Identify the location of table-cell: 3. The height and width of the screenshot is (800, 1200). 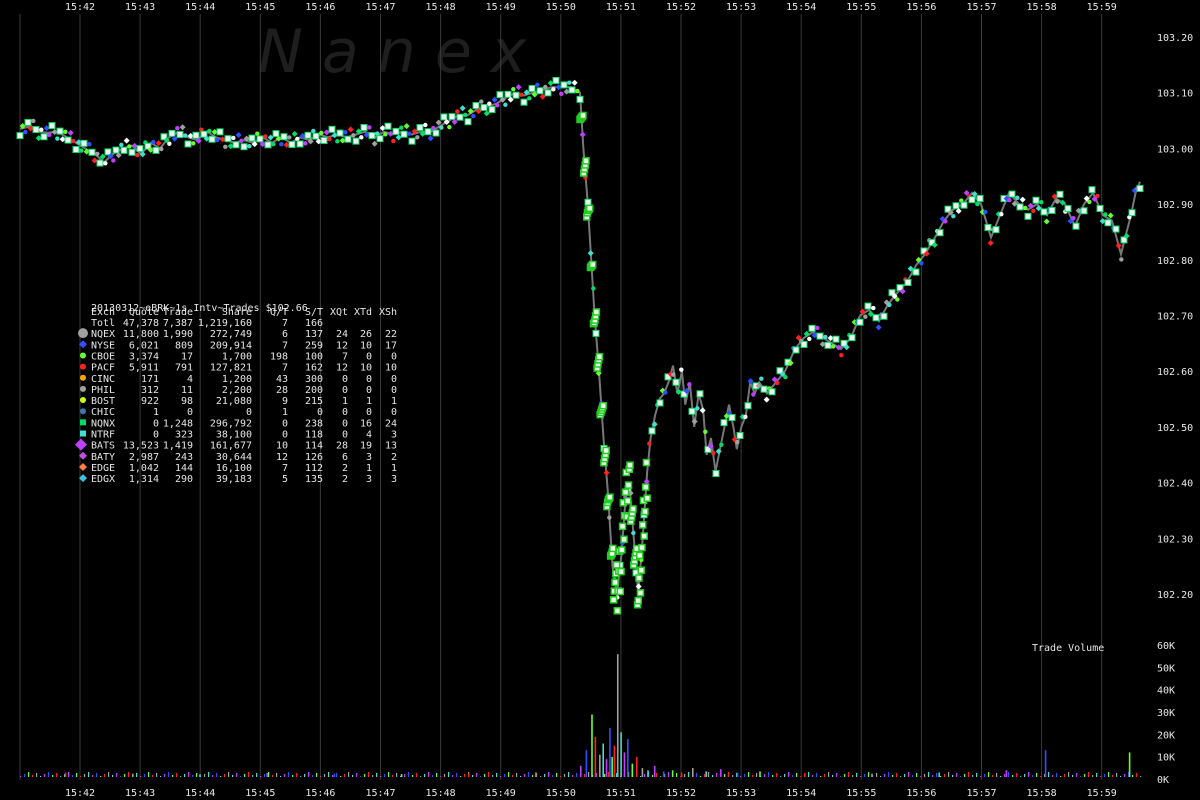
(394, 435).